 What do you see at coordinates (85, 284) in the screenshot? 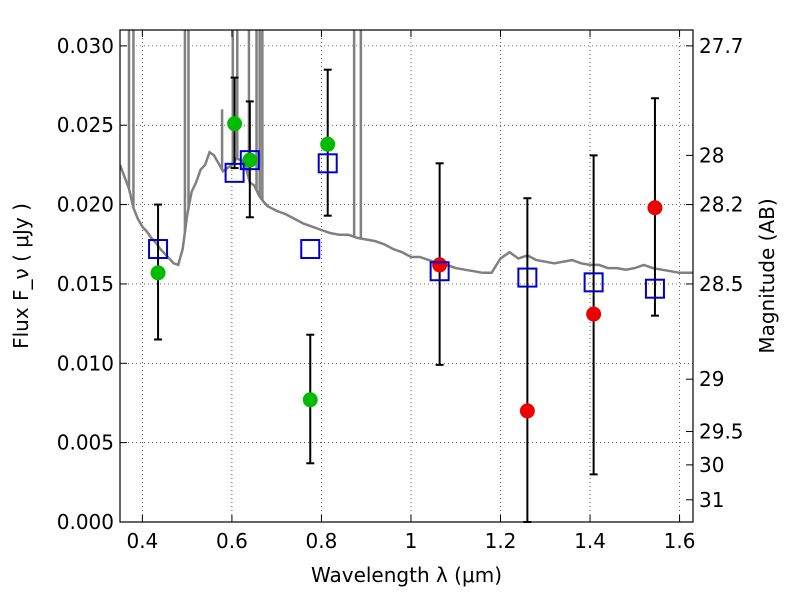
I see `y-tick-label: 0.015` at bounding box center [85, 284].